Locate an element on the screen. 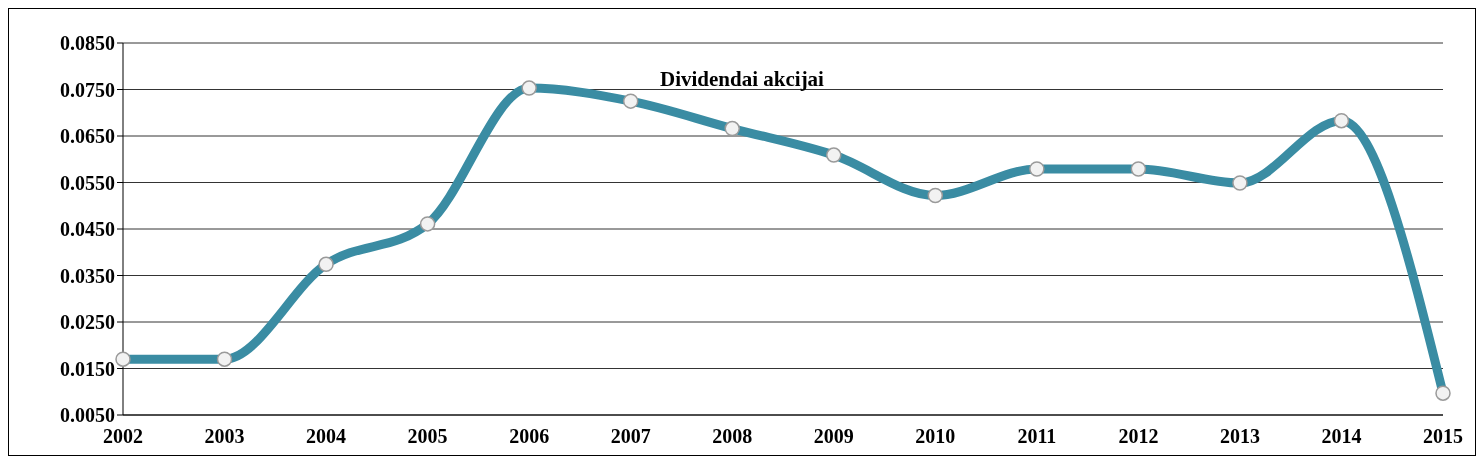  x-tick-label: 2011 is located at coordinates (1037, 436).